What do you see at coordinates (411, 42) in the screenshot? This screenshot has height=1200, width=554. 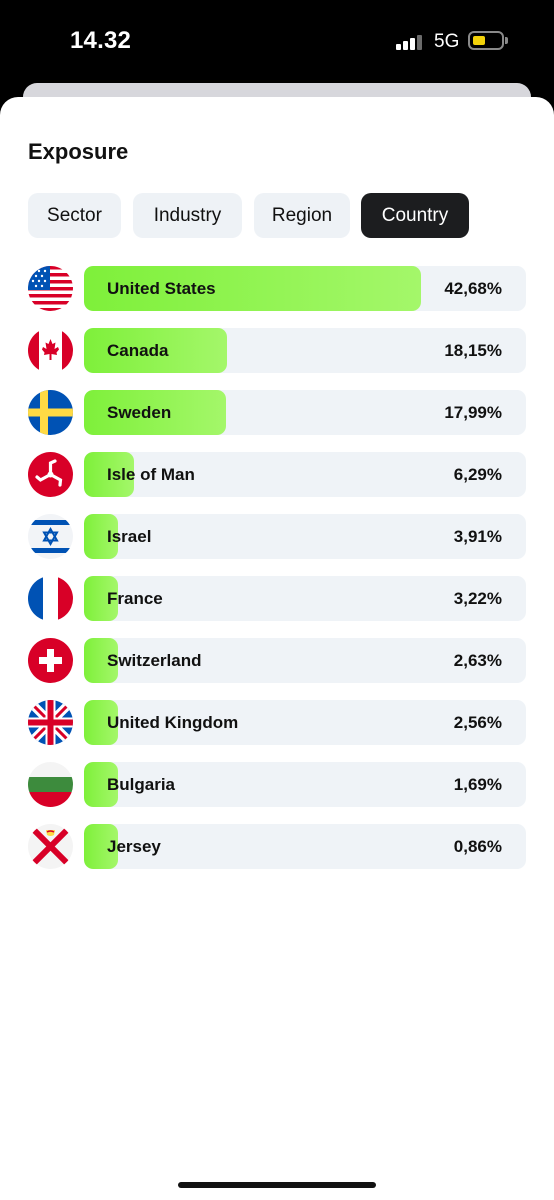 I see `cellular-signal-icon` at bounding box center [411, 42].